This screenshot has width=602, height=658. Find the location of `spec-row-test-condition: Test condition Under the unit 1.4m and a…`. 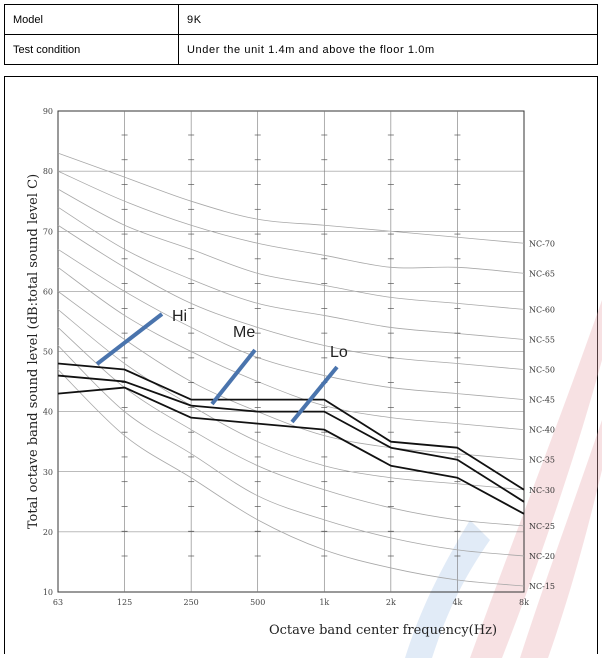

spec-row-test-condition: Test condition Under the unit 1.4m and a… is located at coordinates (301, 49).